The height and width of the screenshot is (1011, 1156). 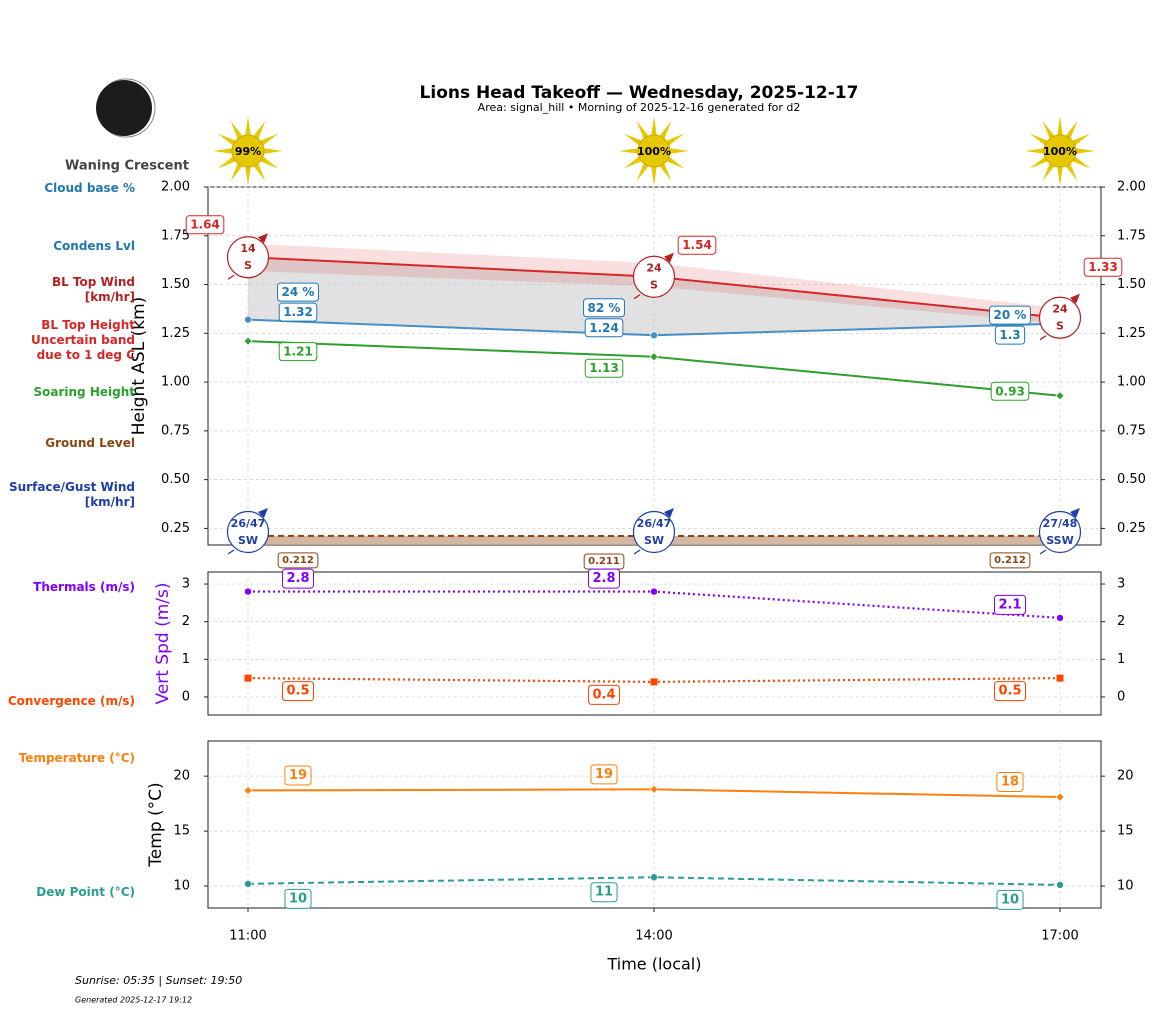 What do you see at coordinates (1060, 523) in the screenshot?
I see `wind-speed: 27/48` at bounding box center [1060, 523].